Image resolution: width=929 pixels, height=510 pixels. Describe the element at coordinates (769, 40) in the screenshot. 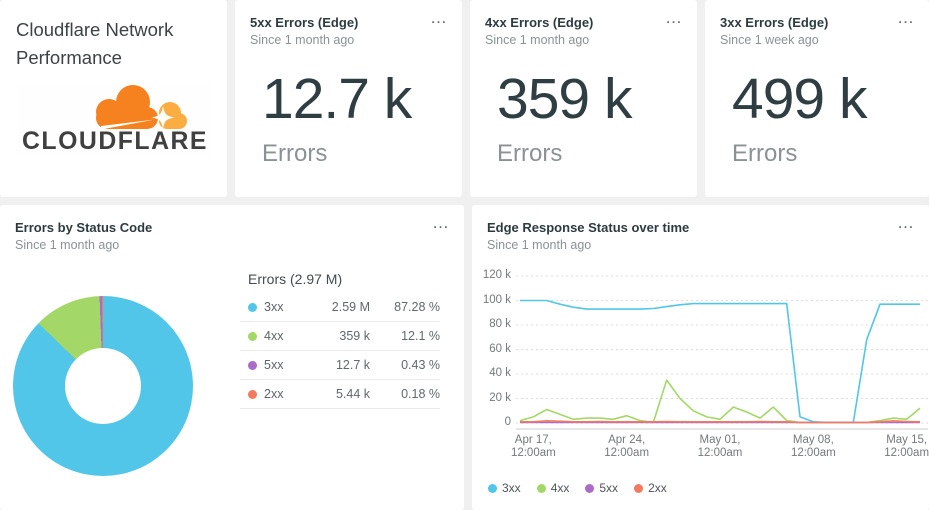

I see `card-subtitle: Since 1 week ago` at that location.